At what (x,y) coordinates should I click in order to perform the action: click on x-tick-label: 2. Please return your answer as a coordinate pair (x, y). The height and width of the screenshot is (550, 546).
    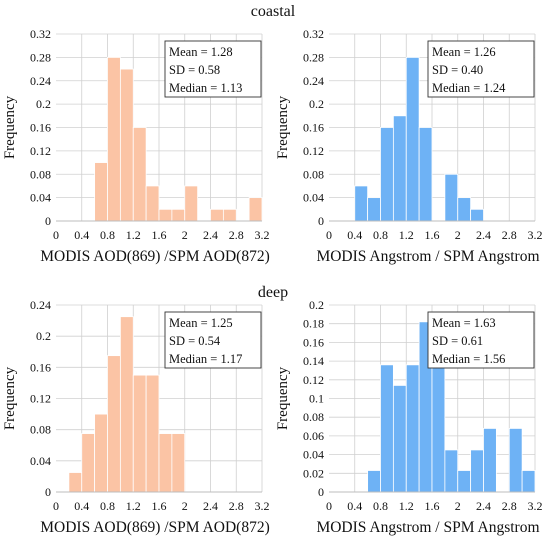
    Looking at the image, I should click on (458, 235).